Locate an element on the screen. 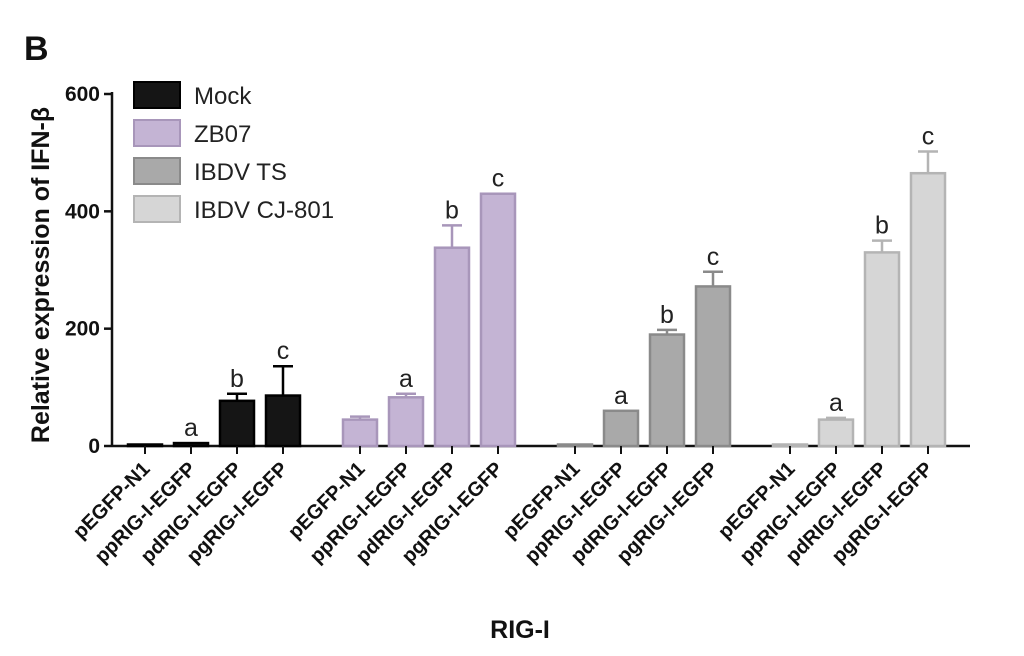  y-tick-label: 400 is located at coordinates (82, 211).